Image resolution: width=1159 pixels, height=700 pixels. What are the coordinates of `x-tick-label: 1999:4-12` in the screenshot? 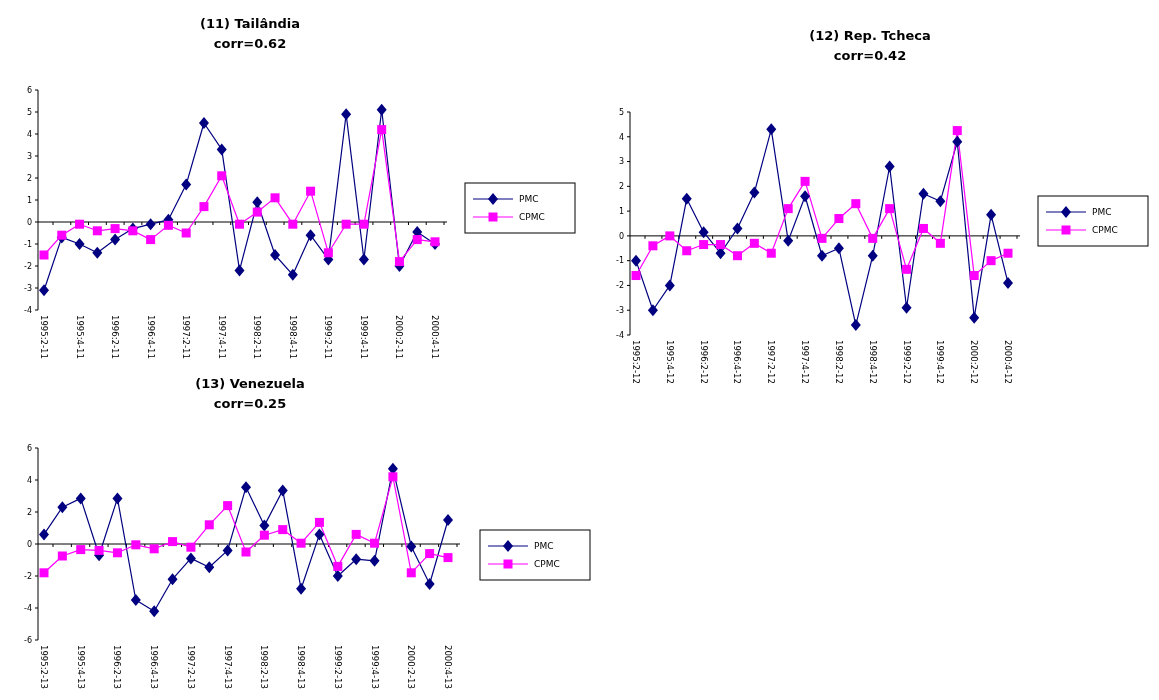 It's located at (940, 362).